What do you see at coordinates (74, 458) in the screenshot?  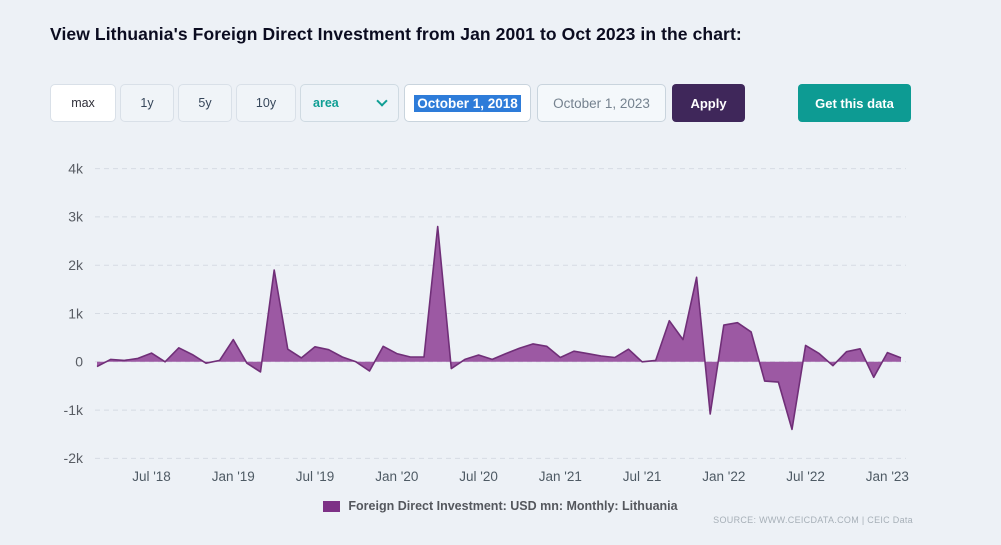 I see `svg-text: -2k` at bounding box center [74, 458].